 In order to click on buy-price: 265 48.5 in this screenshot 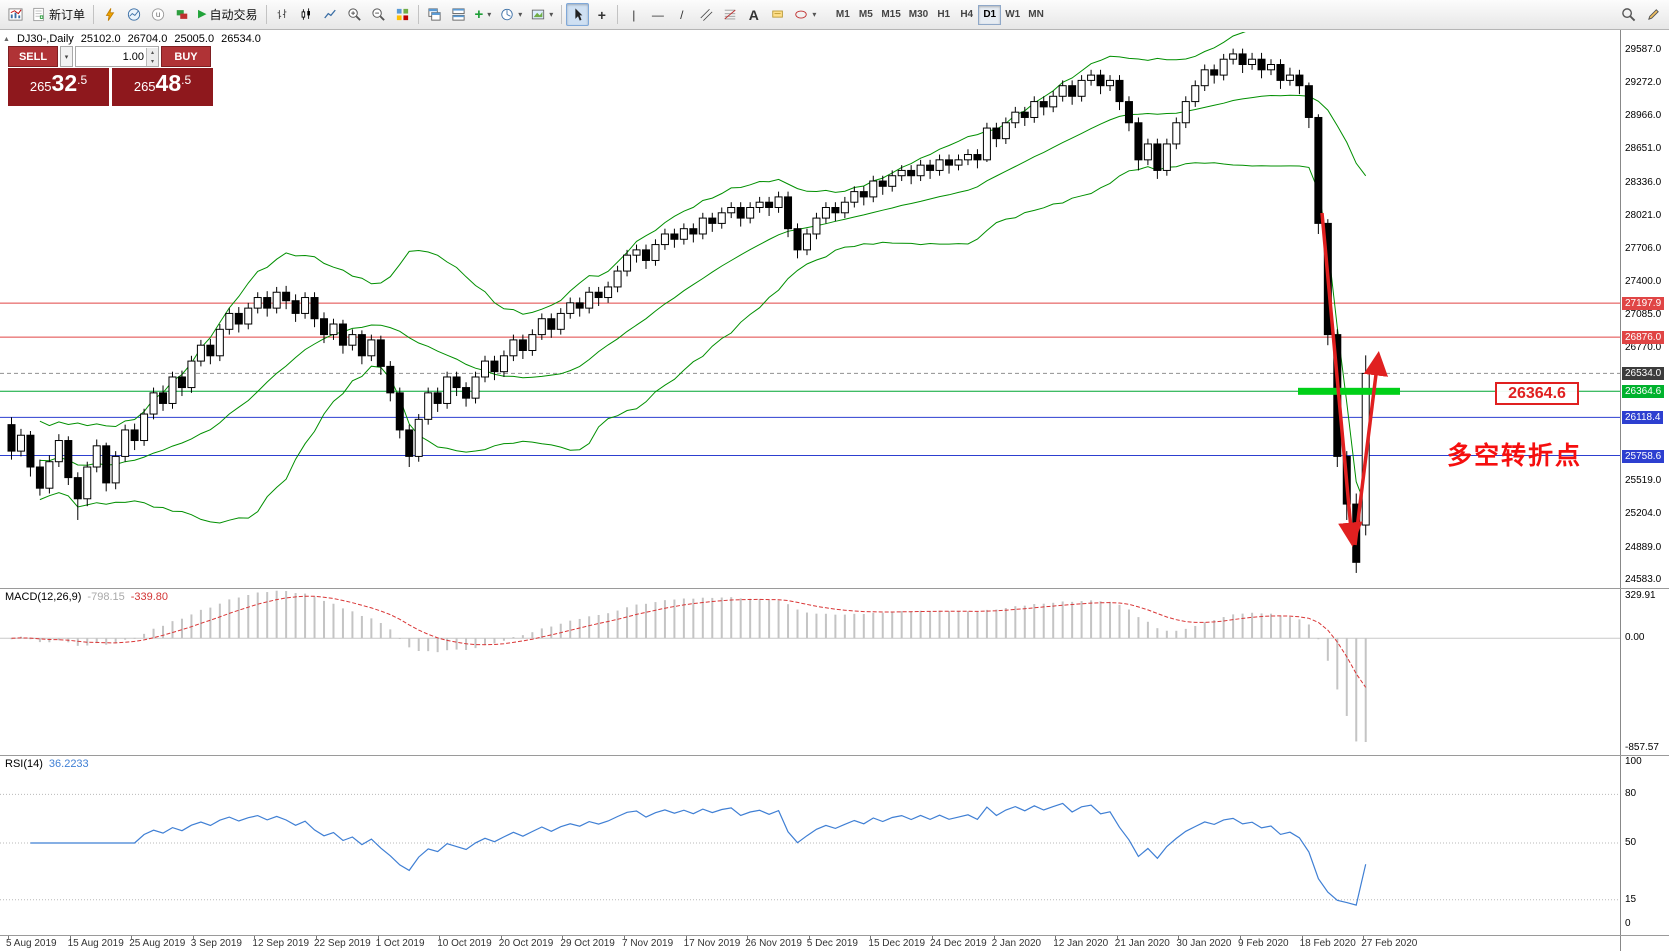, I will do `click(162, 87)`.